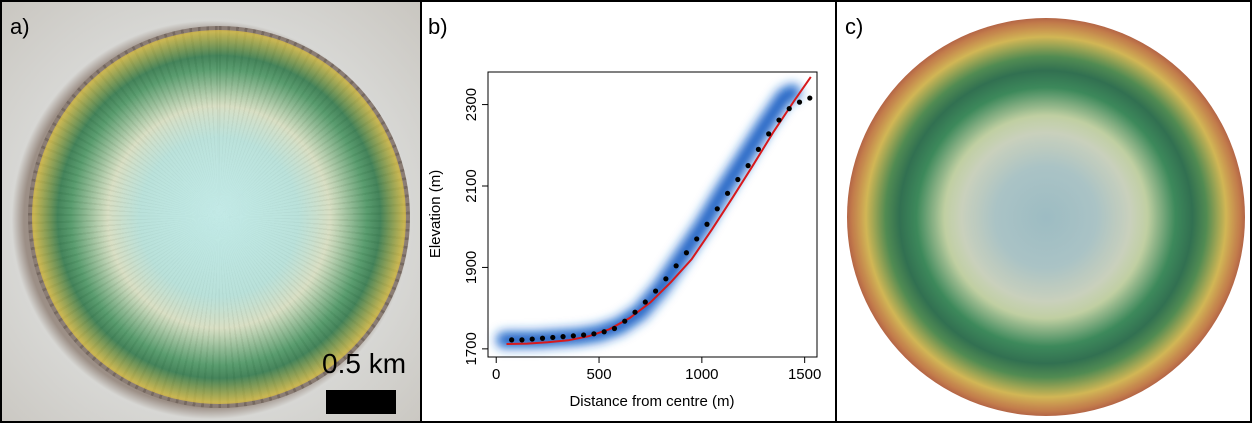 The image size is (1252, 423). Describe the element at coordinates (220, 210) in the screenshot. I see `crater-floor` at that location.